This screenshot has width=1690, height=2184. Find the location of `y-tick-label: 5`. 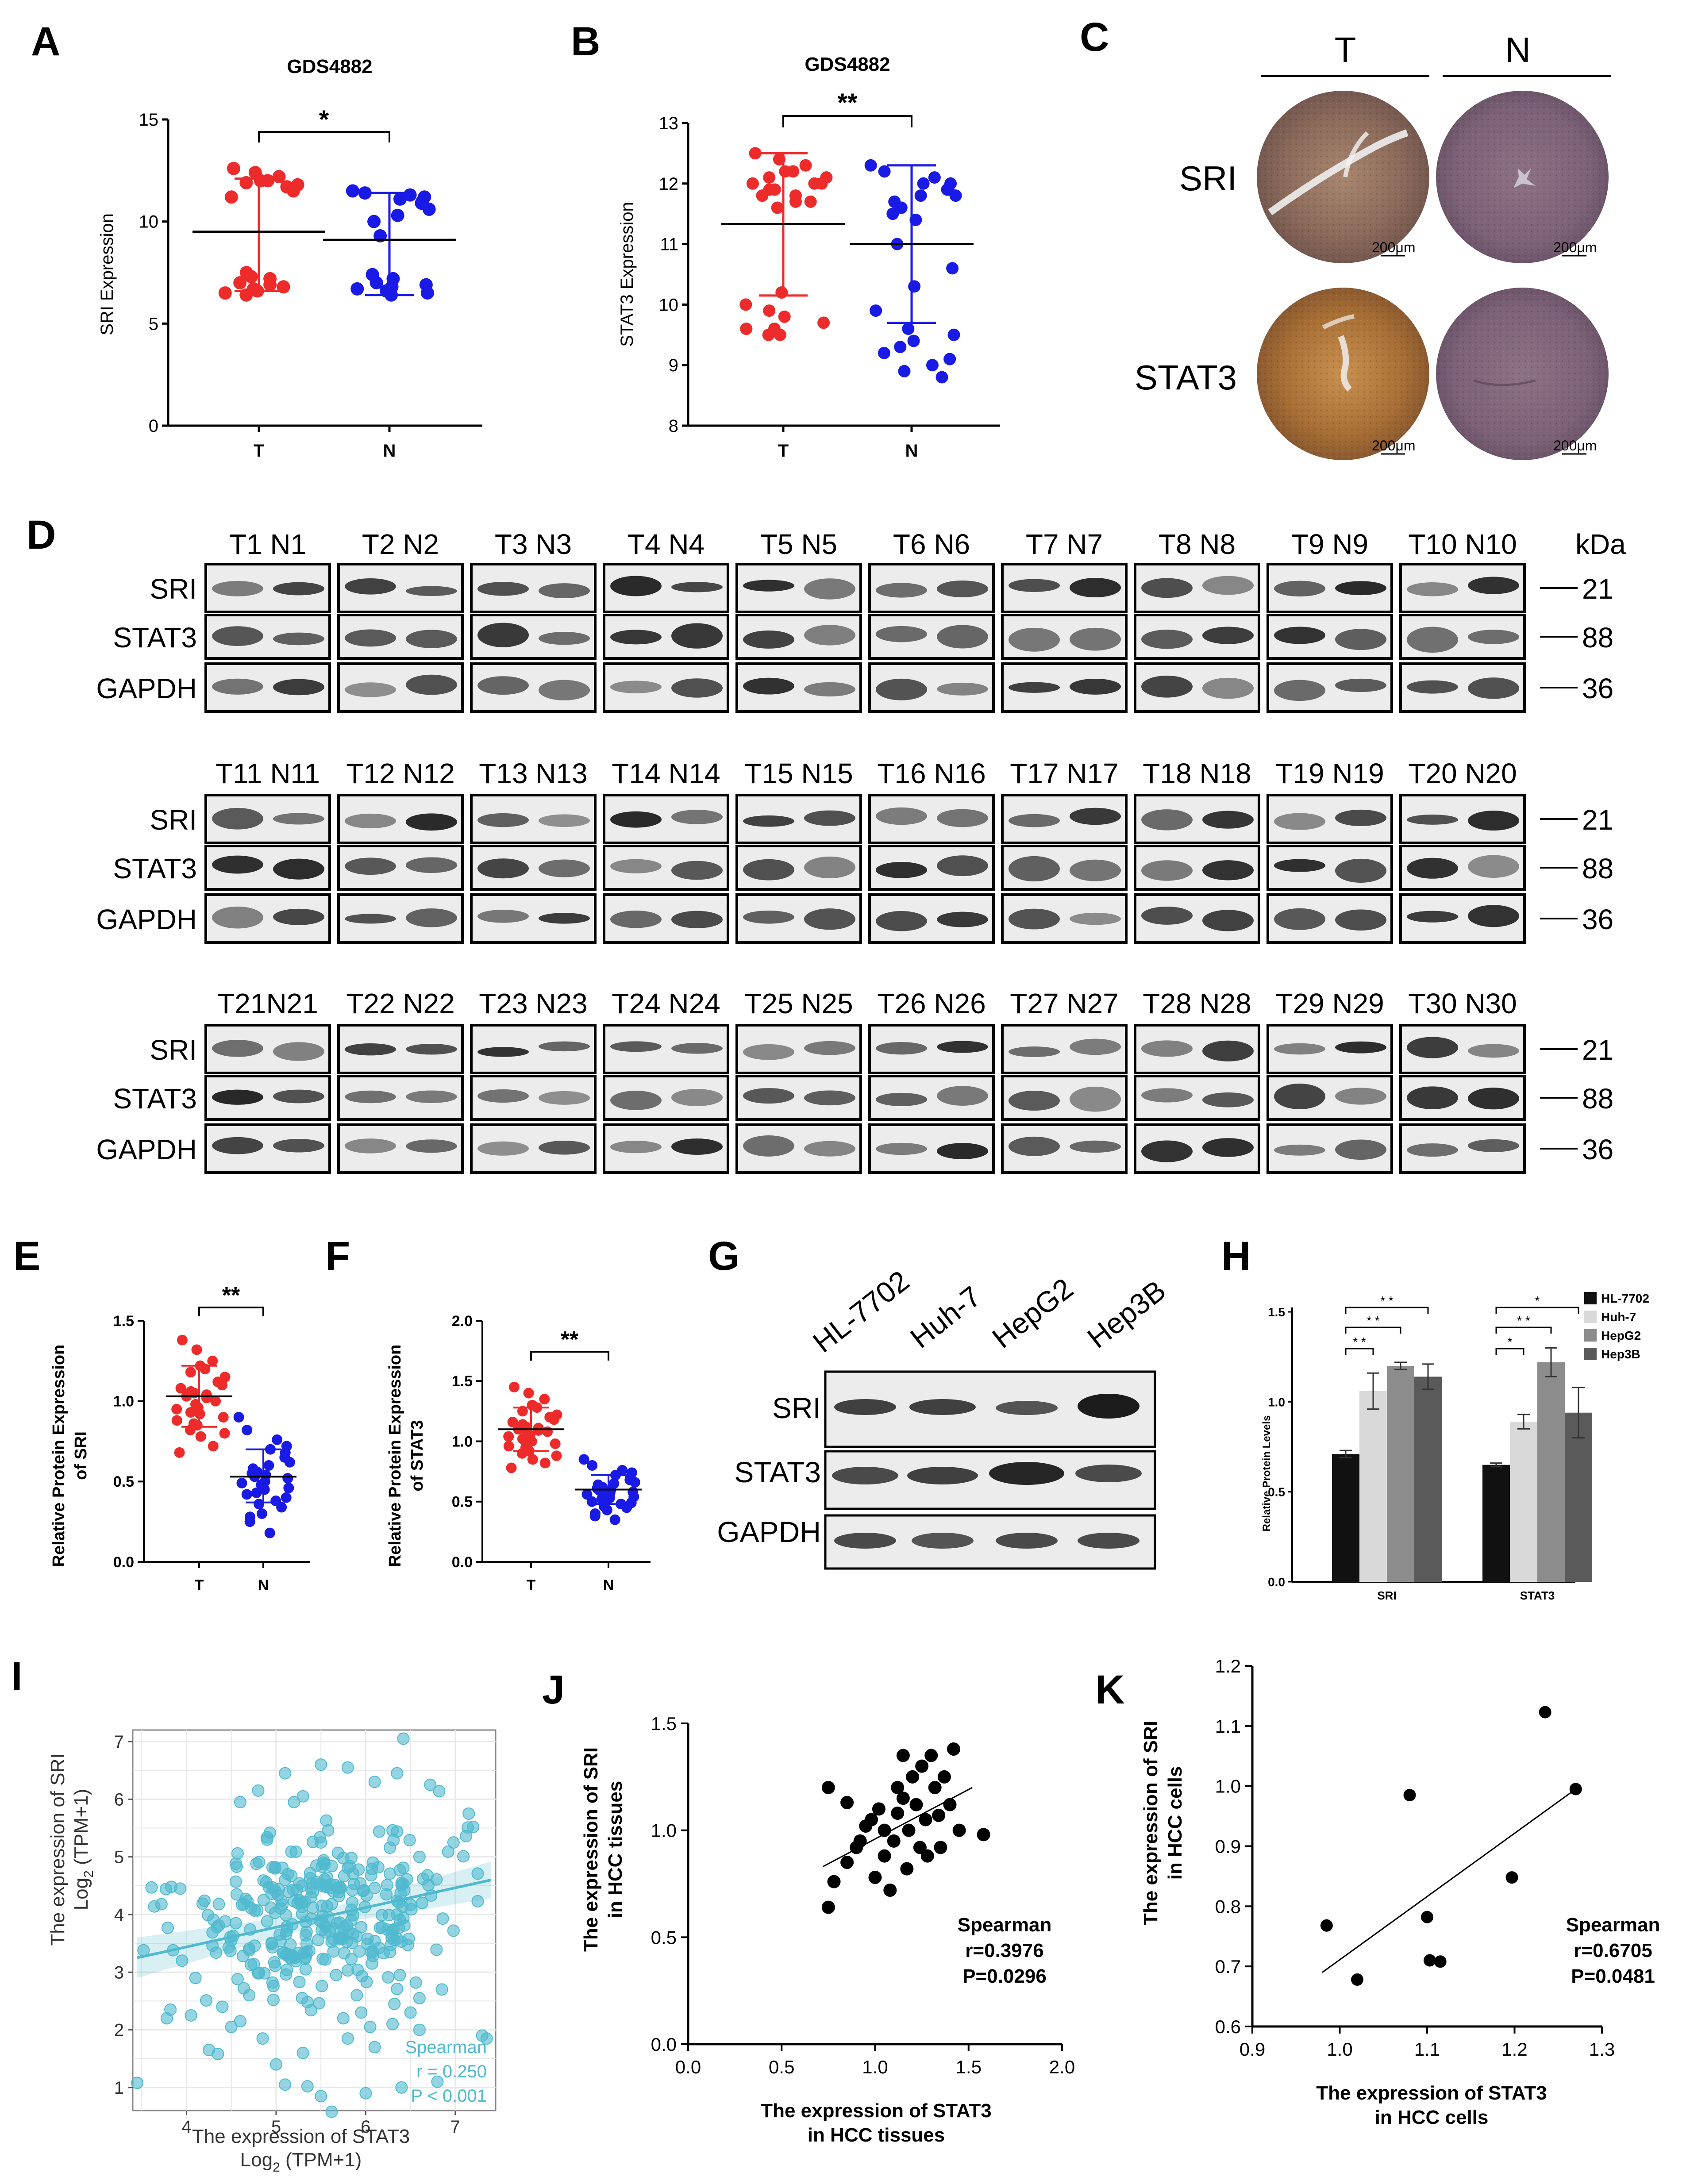

y-tick-label: 5 is located at coordinates (153, 324).